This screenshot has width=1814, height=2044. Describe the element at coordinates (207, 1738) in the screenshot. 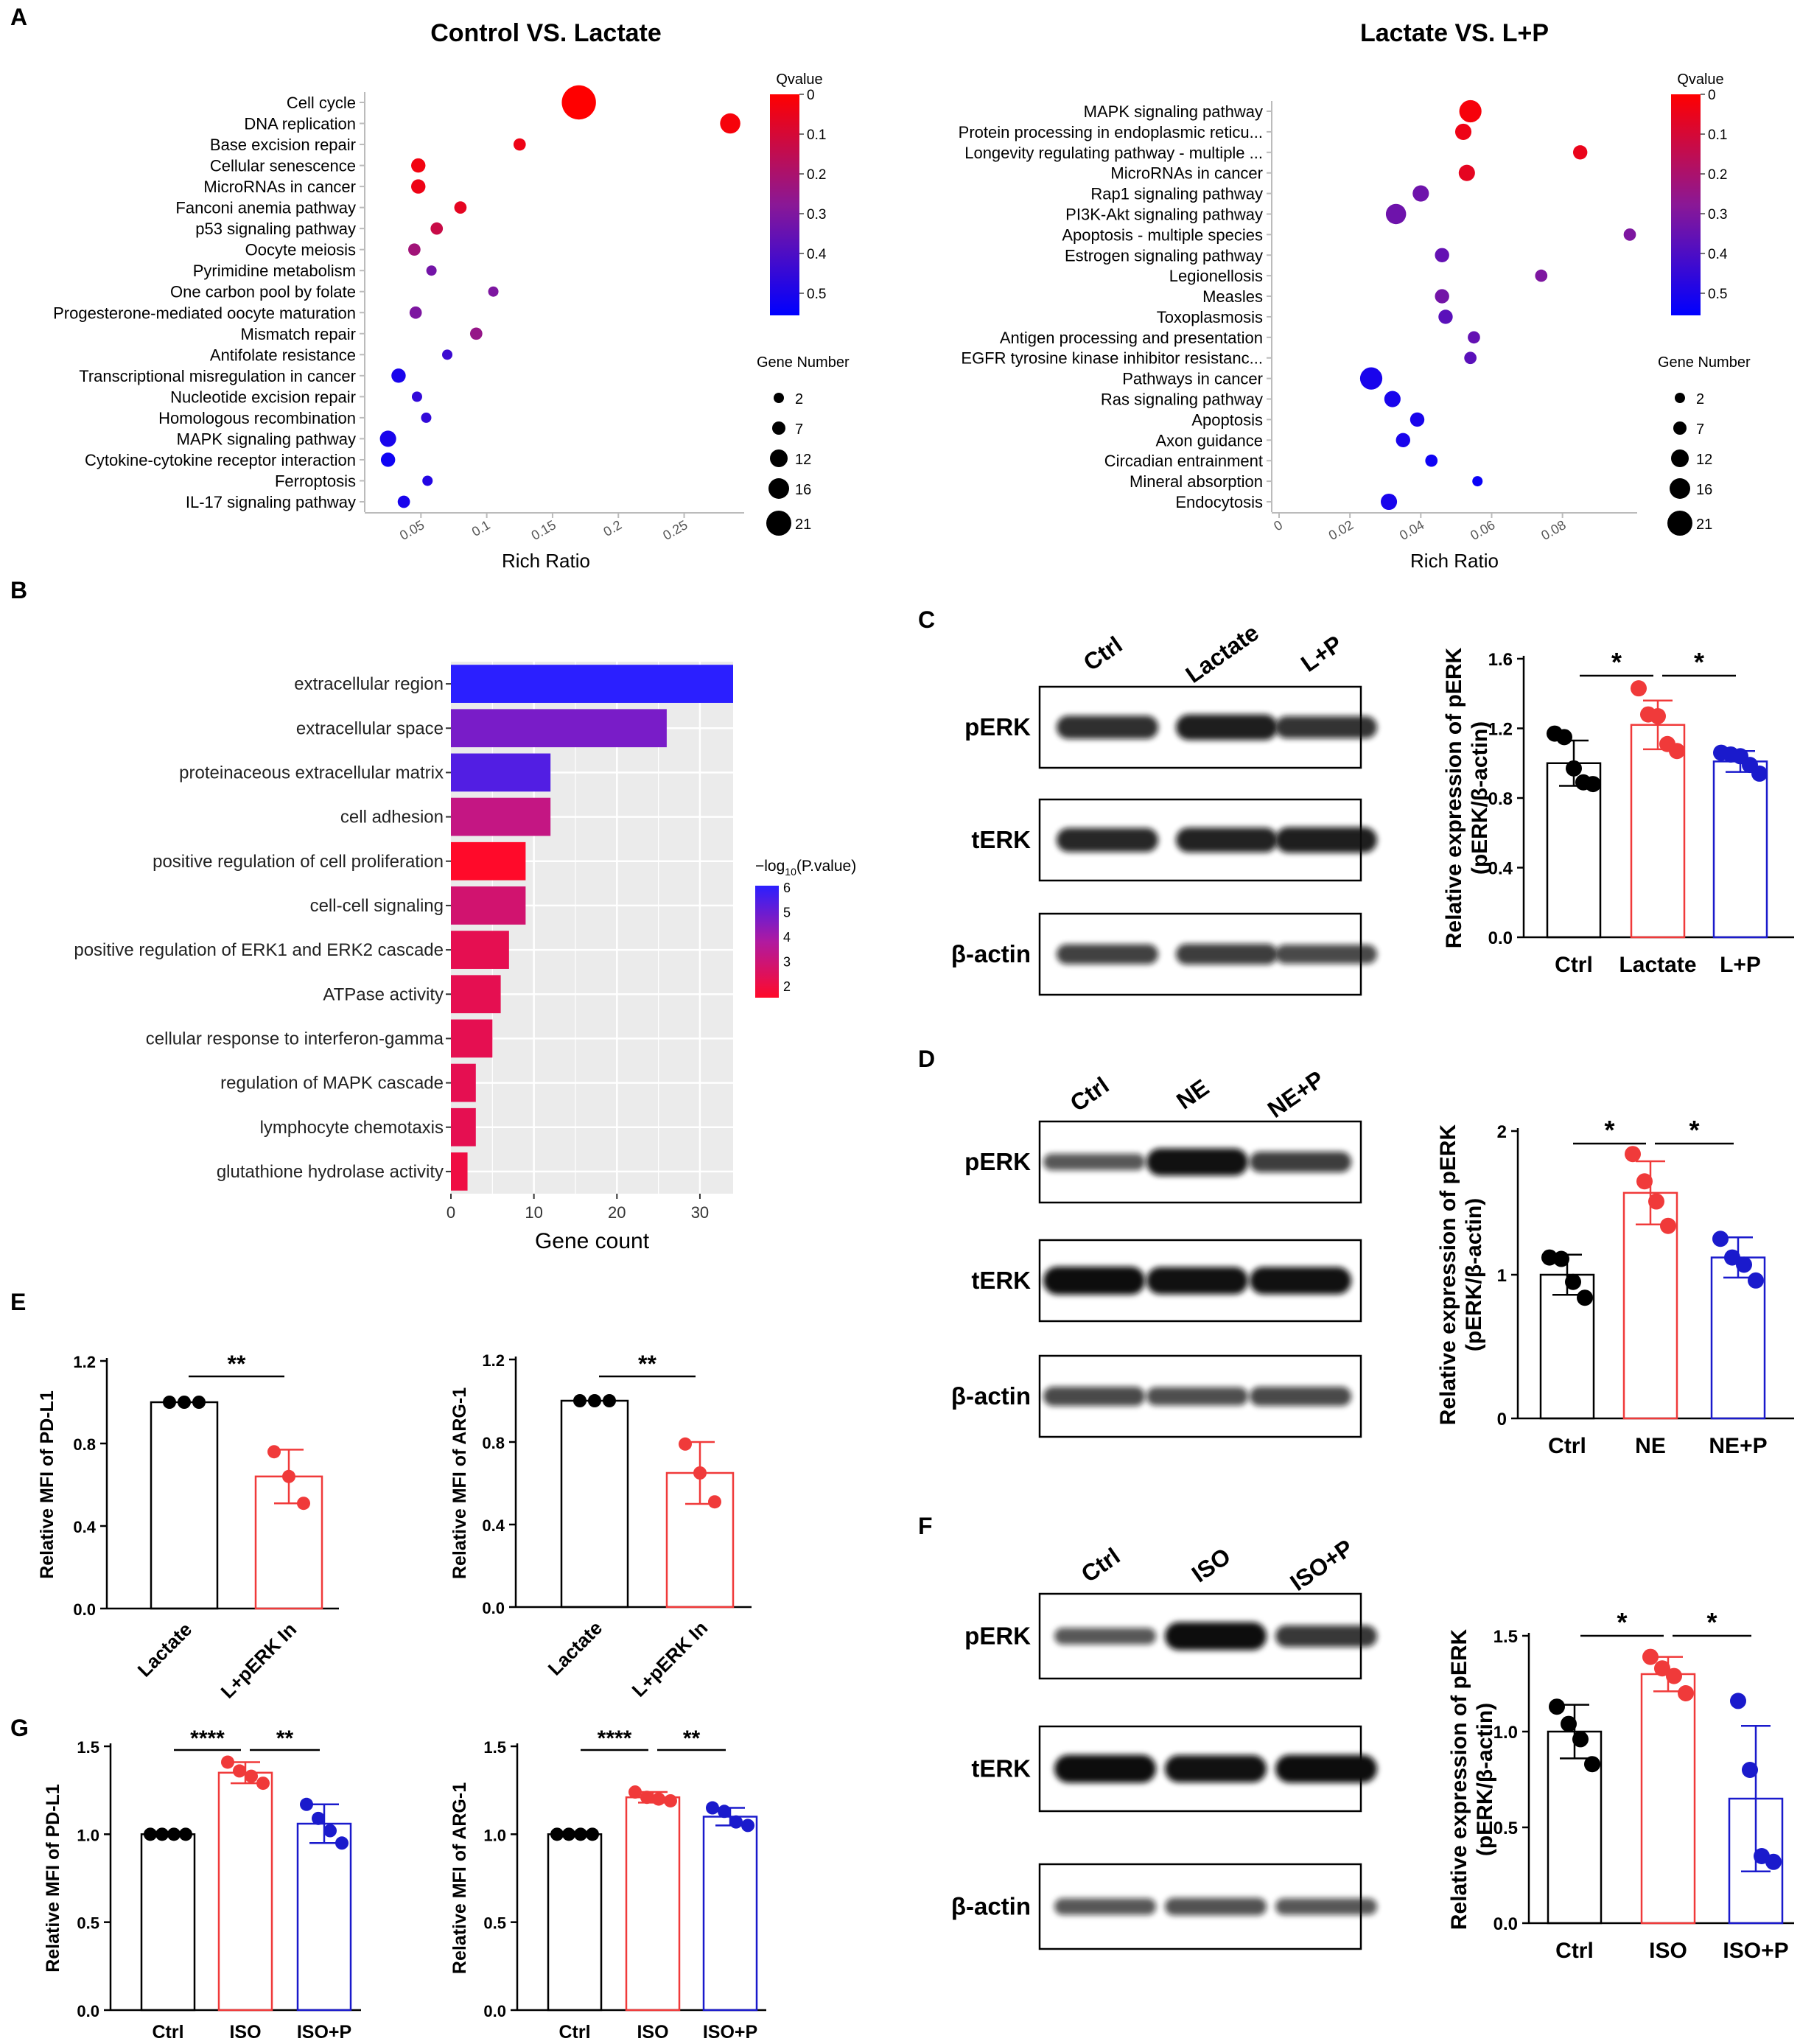

I see `significance-label: ****` at that location.